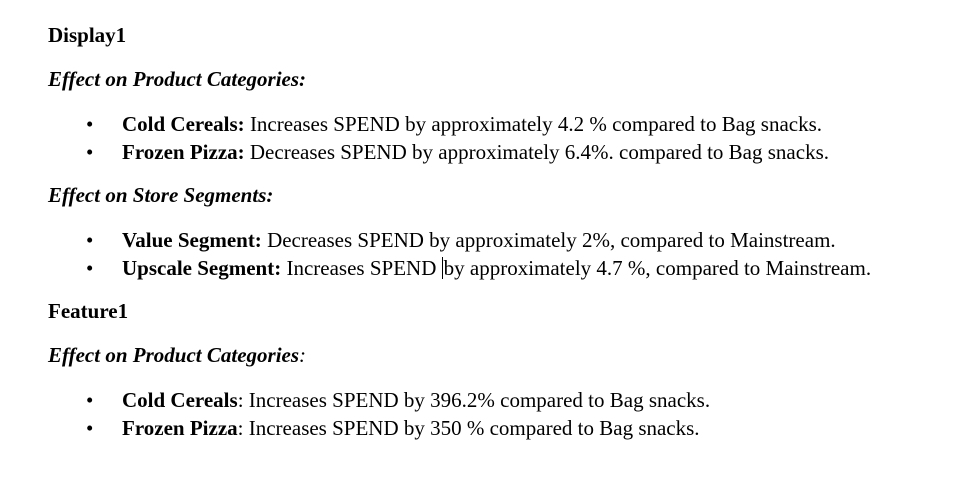 The width and height of the screenshot is (971, 503). What do you see at coordinates (202, 268) in the screenshot?
I see `list-item-term: Upscale Segment:` at bounding box center [202, 268].